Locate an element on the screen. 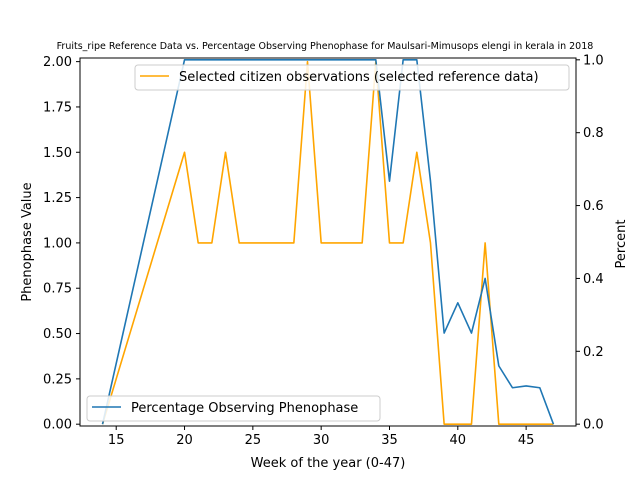 This screenshot has width=640, height=480. y-left-tick-label: 1.25 is located at coordinates (57, 198).